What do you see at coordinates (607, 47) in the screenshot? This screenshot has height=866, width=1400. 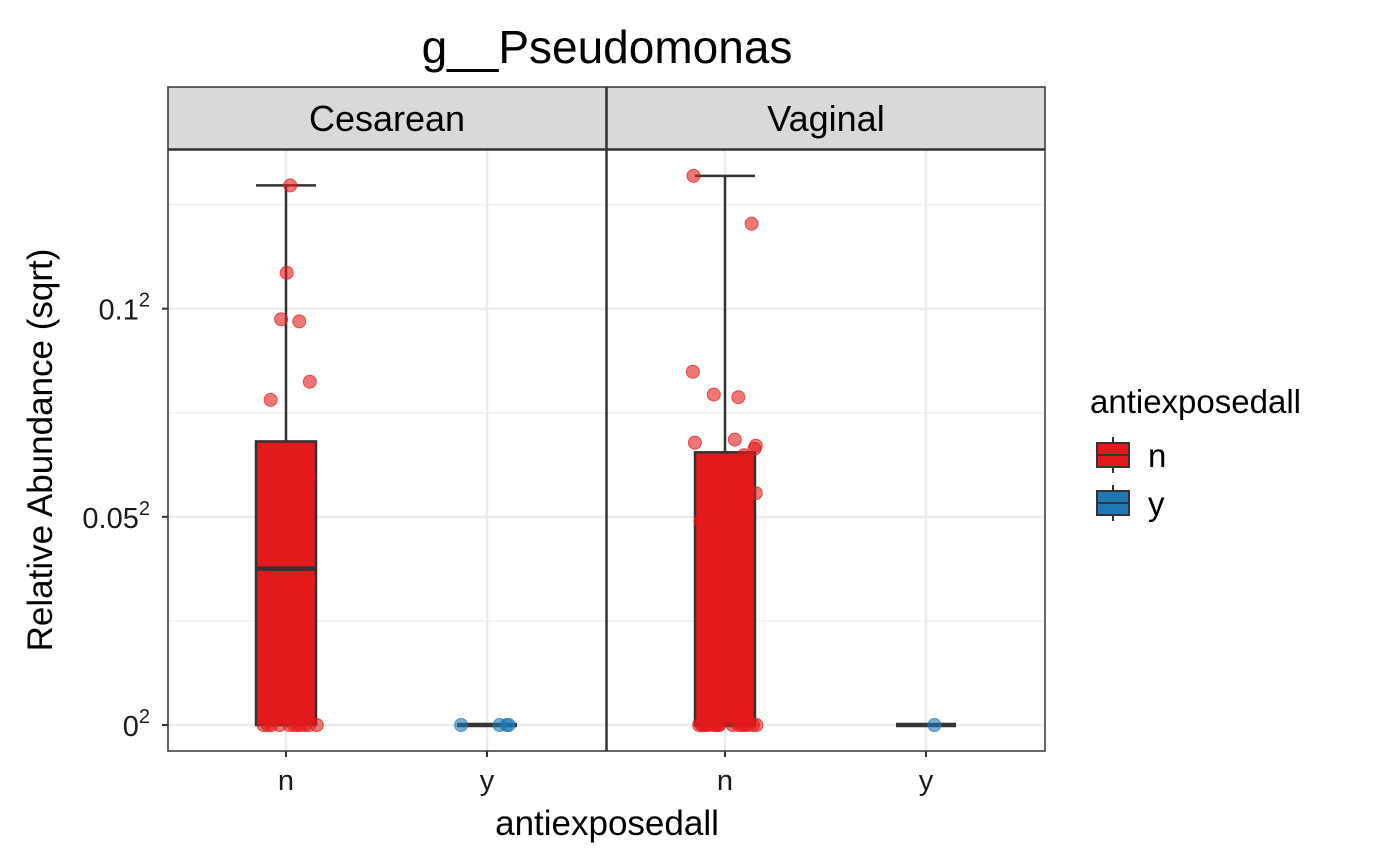 I see `chart-title: g__Pseudomonas` at bounding box center [607, 47].